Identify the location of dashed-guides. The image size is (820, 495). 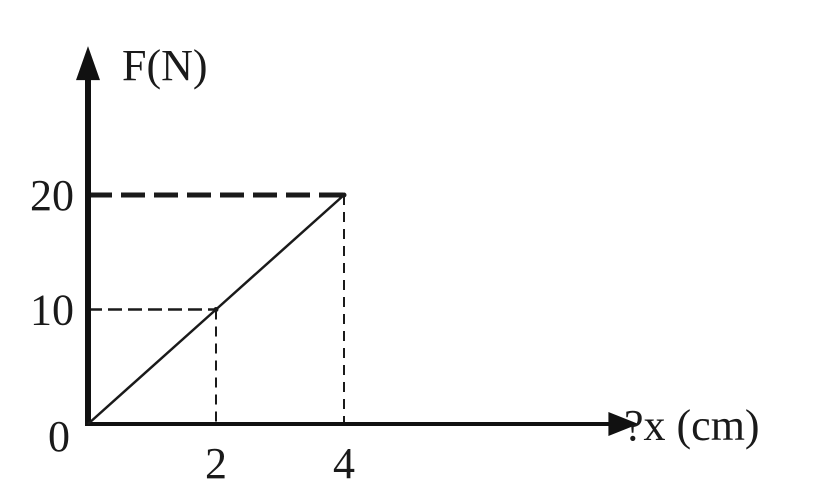
(216, 308).